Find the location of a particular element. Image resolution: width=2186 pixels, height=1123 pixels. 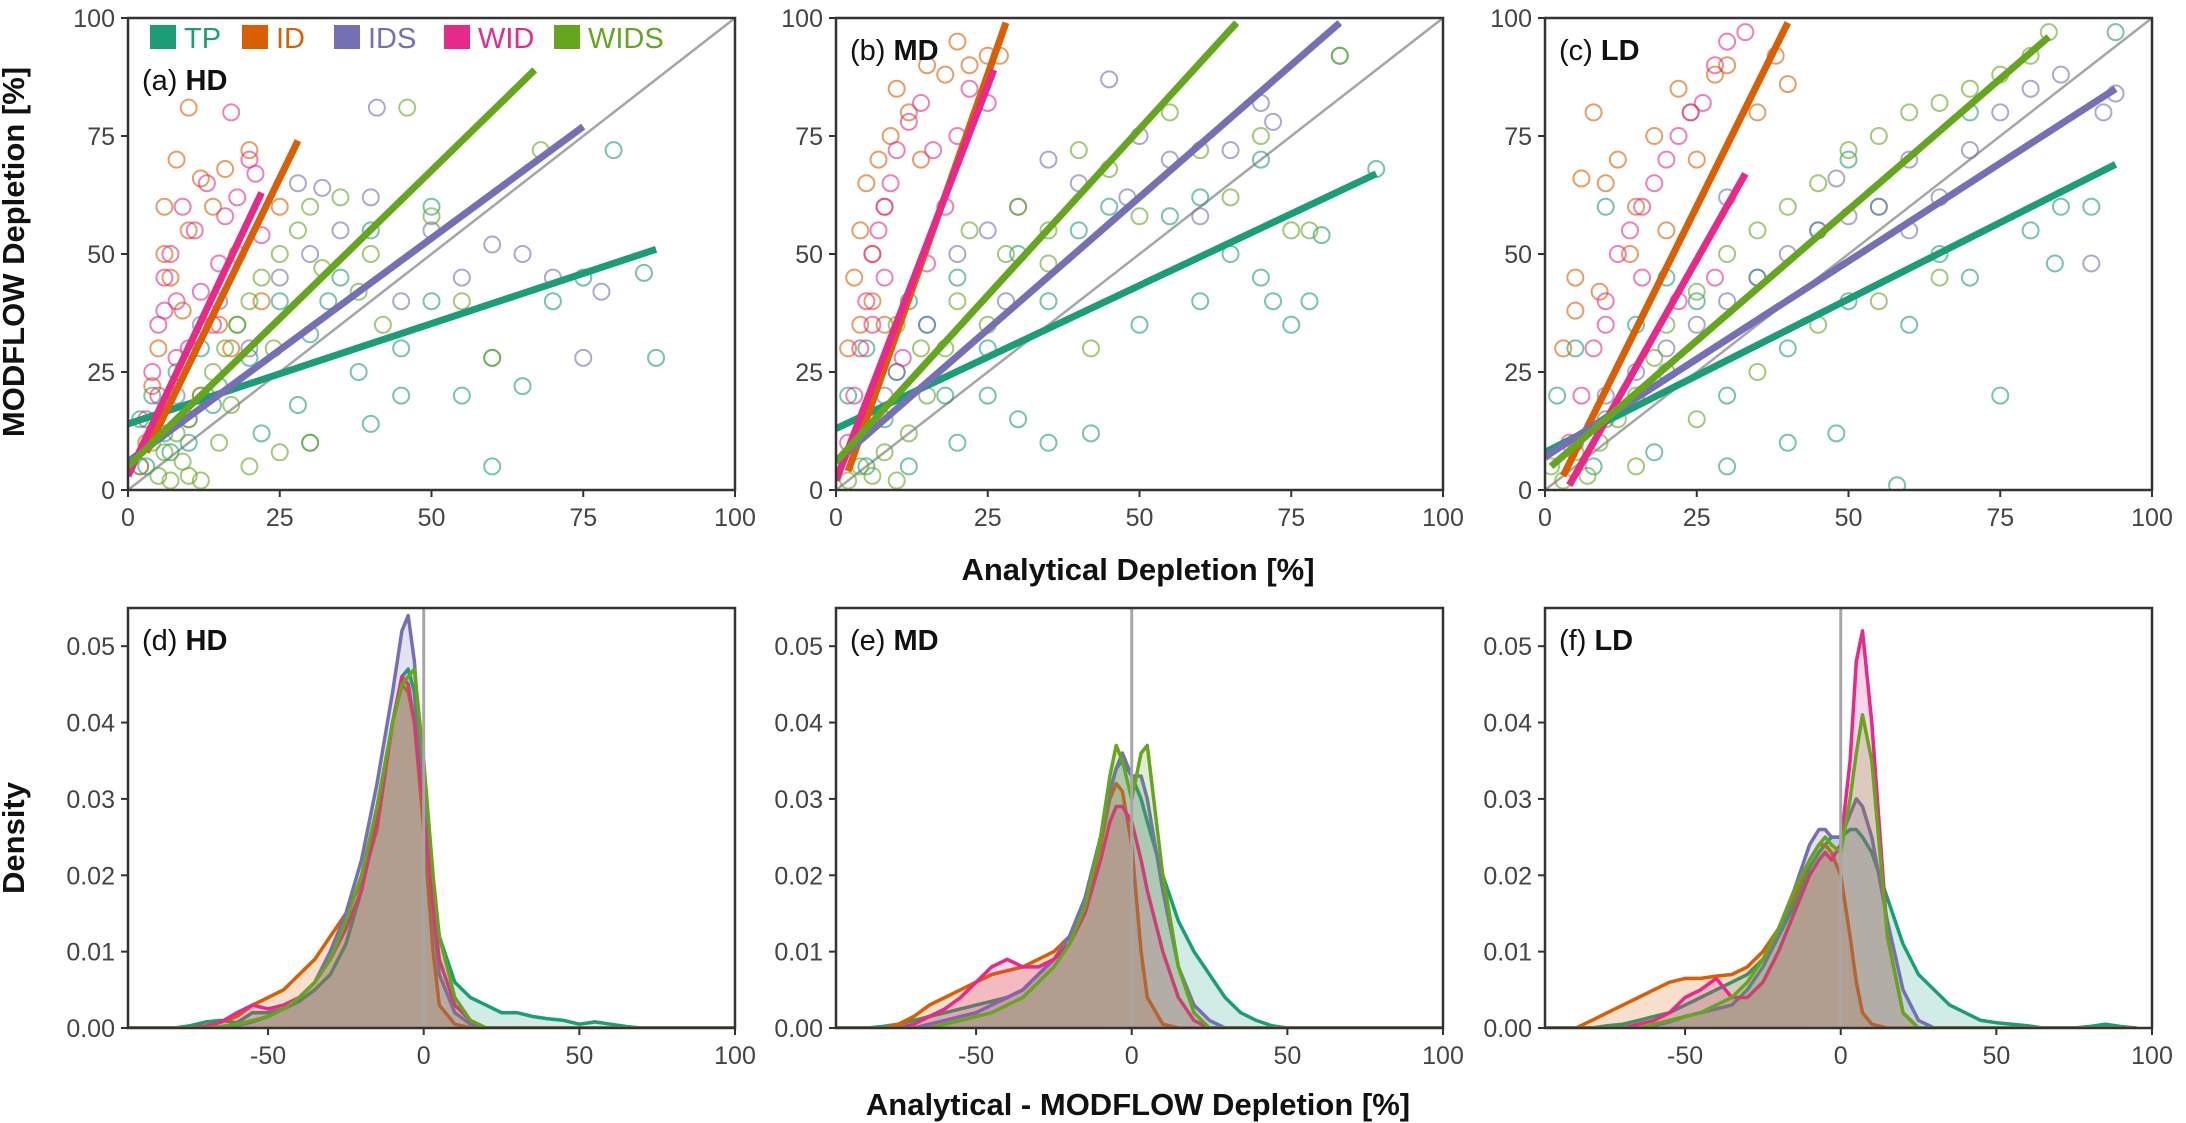

legend-swatch-tp is located at coordinates (163, 37).